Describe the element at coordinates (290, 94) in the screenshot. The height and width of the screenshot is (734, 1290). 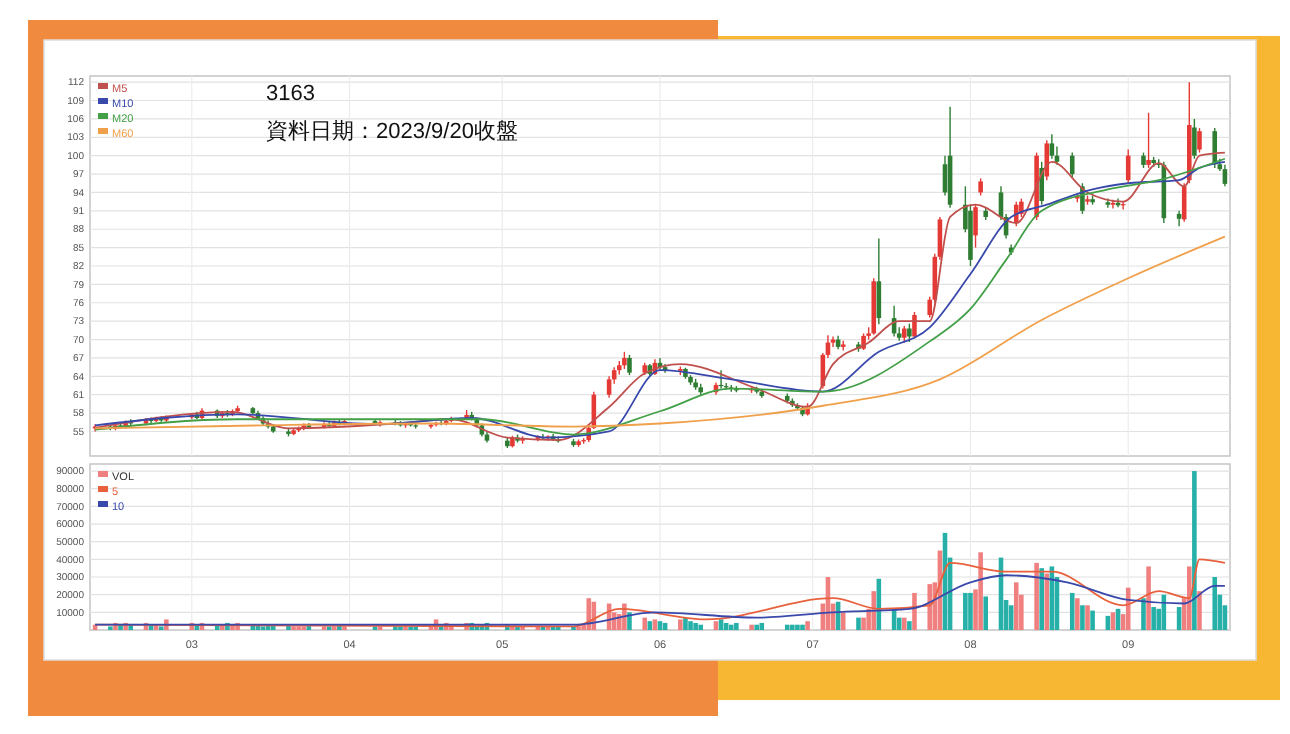
I see `annotation: 3163` at that location.